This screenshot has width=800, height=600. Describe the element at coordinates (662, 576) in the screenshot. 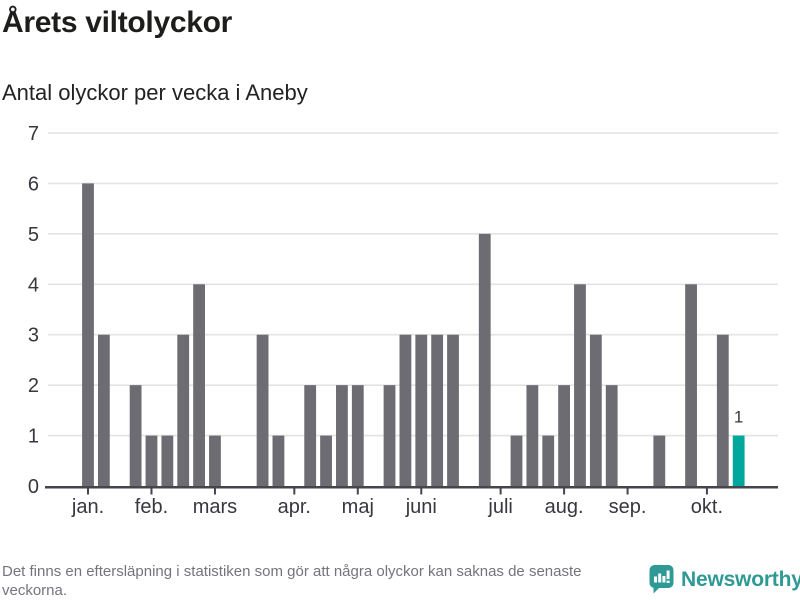

I see `mini-bar-chart-glyph` at that location.